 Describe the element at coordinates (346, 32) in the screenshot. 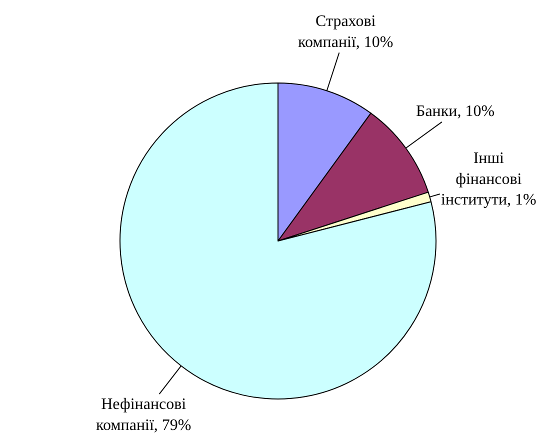

I see `slice-label: Страхові компанії, 10%` at that location.